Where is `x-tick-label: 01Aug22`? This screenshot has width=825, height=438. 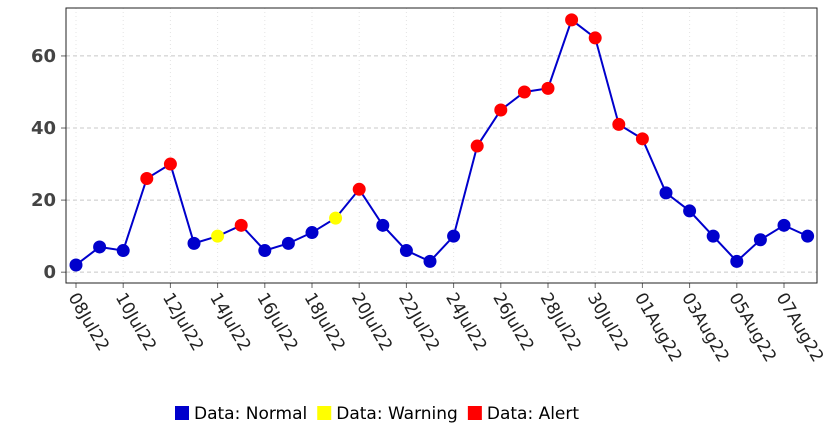
x-tick-label: 01Aug22 is located at coordinates (658, 328).